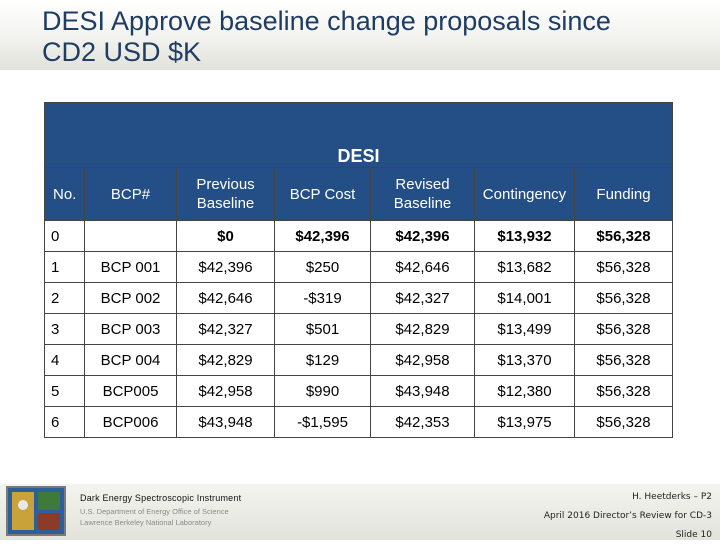 This screenshot has width=720, height=545. What do you see at coordinates (130, 329) in the screenshot?
I see `cell-bcp: BCP 003` at bounding box center [130, 329].